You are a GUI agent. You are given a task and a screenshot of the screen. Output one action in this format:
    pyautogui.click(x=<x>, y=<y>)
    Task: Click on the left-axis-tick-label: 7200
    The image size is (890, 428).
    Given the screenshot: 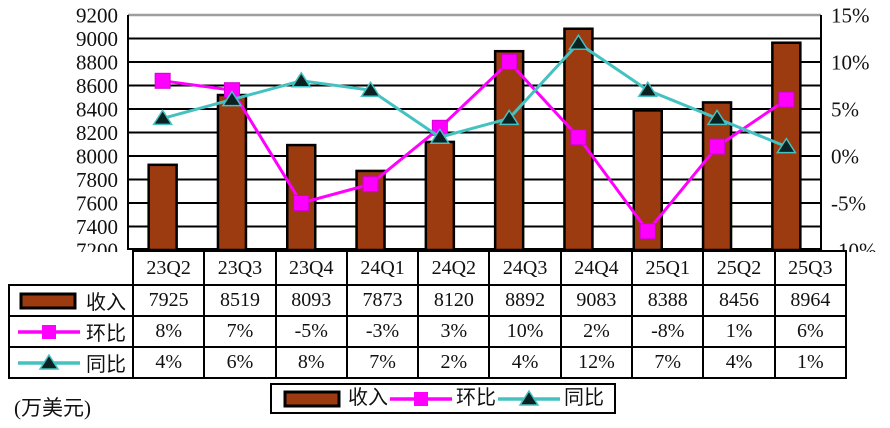 What is the action you would take?
    pyautogui.click(x=97, y=246)
    